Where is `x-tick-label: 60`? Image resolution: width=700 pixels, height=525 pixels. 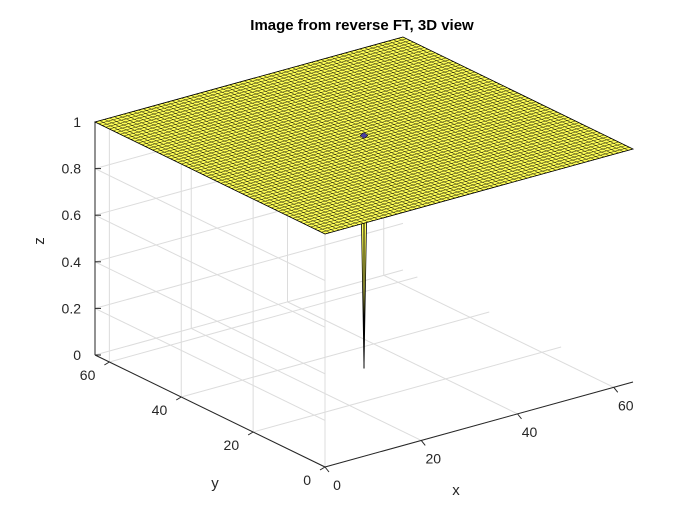
x-tick-label: 60 is located at coordinates (626, 405).